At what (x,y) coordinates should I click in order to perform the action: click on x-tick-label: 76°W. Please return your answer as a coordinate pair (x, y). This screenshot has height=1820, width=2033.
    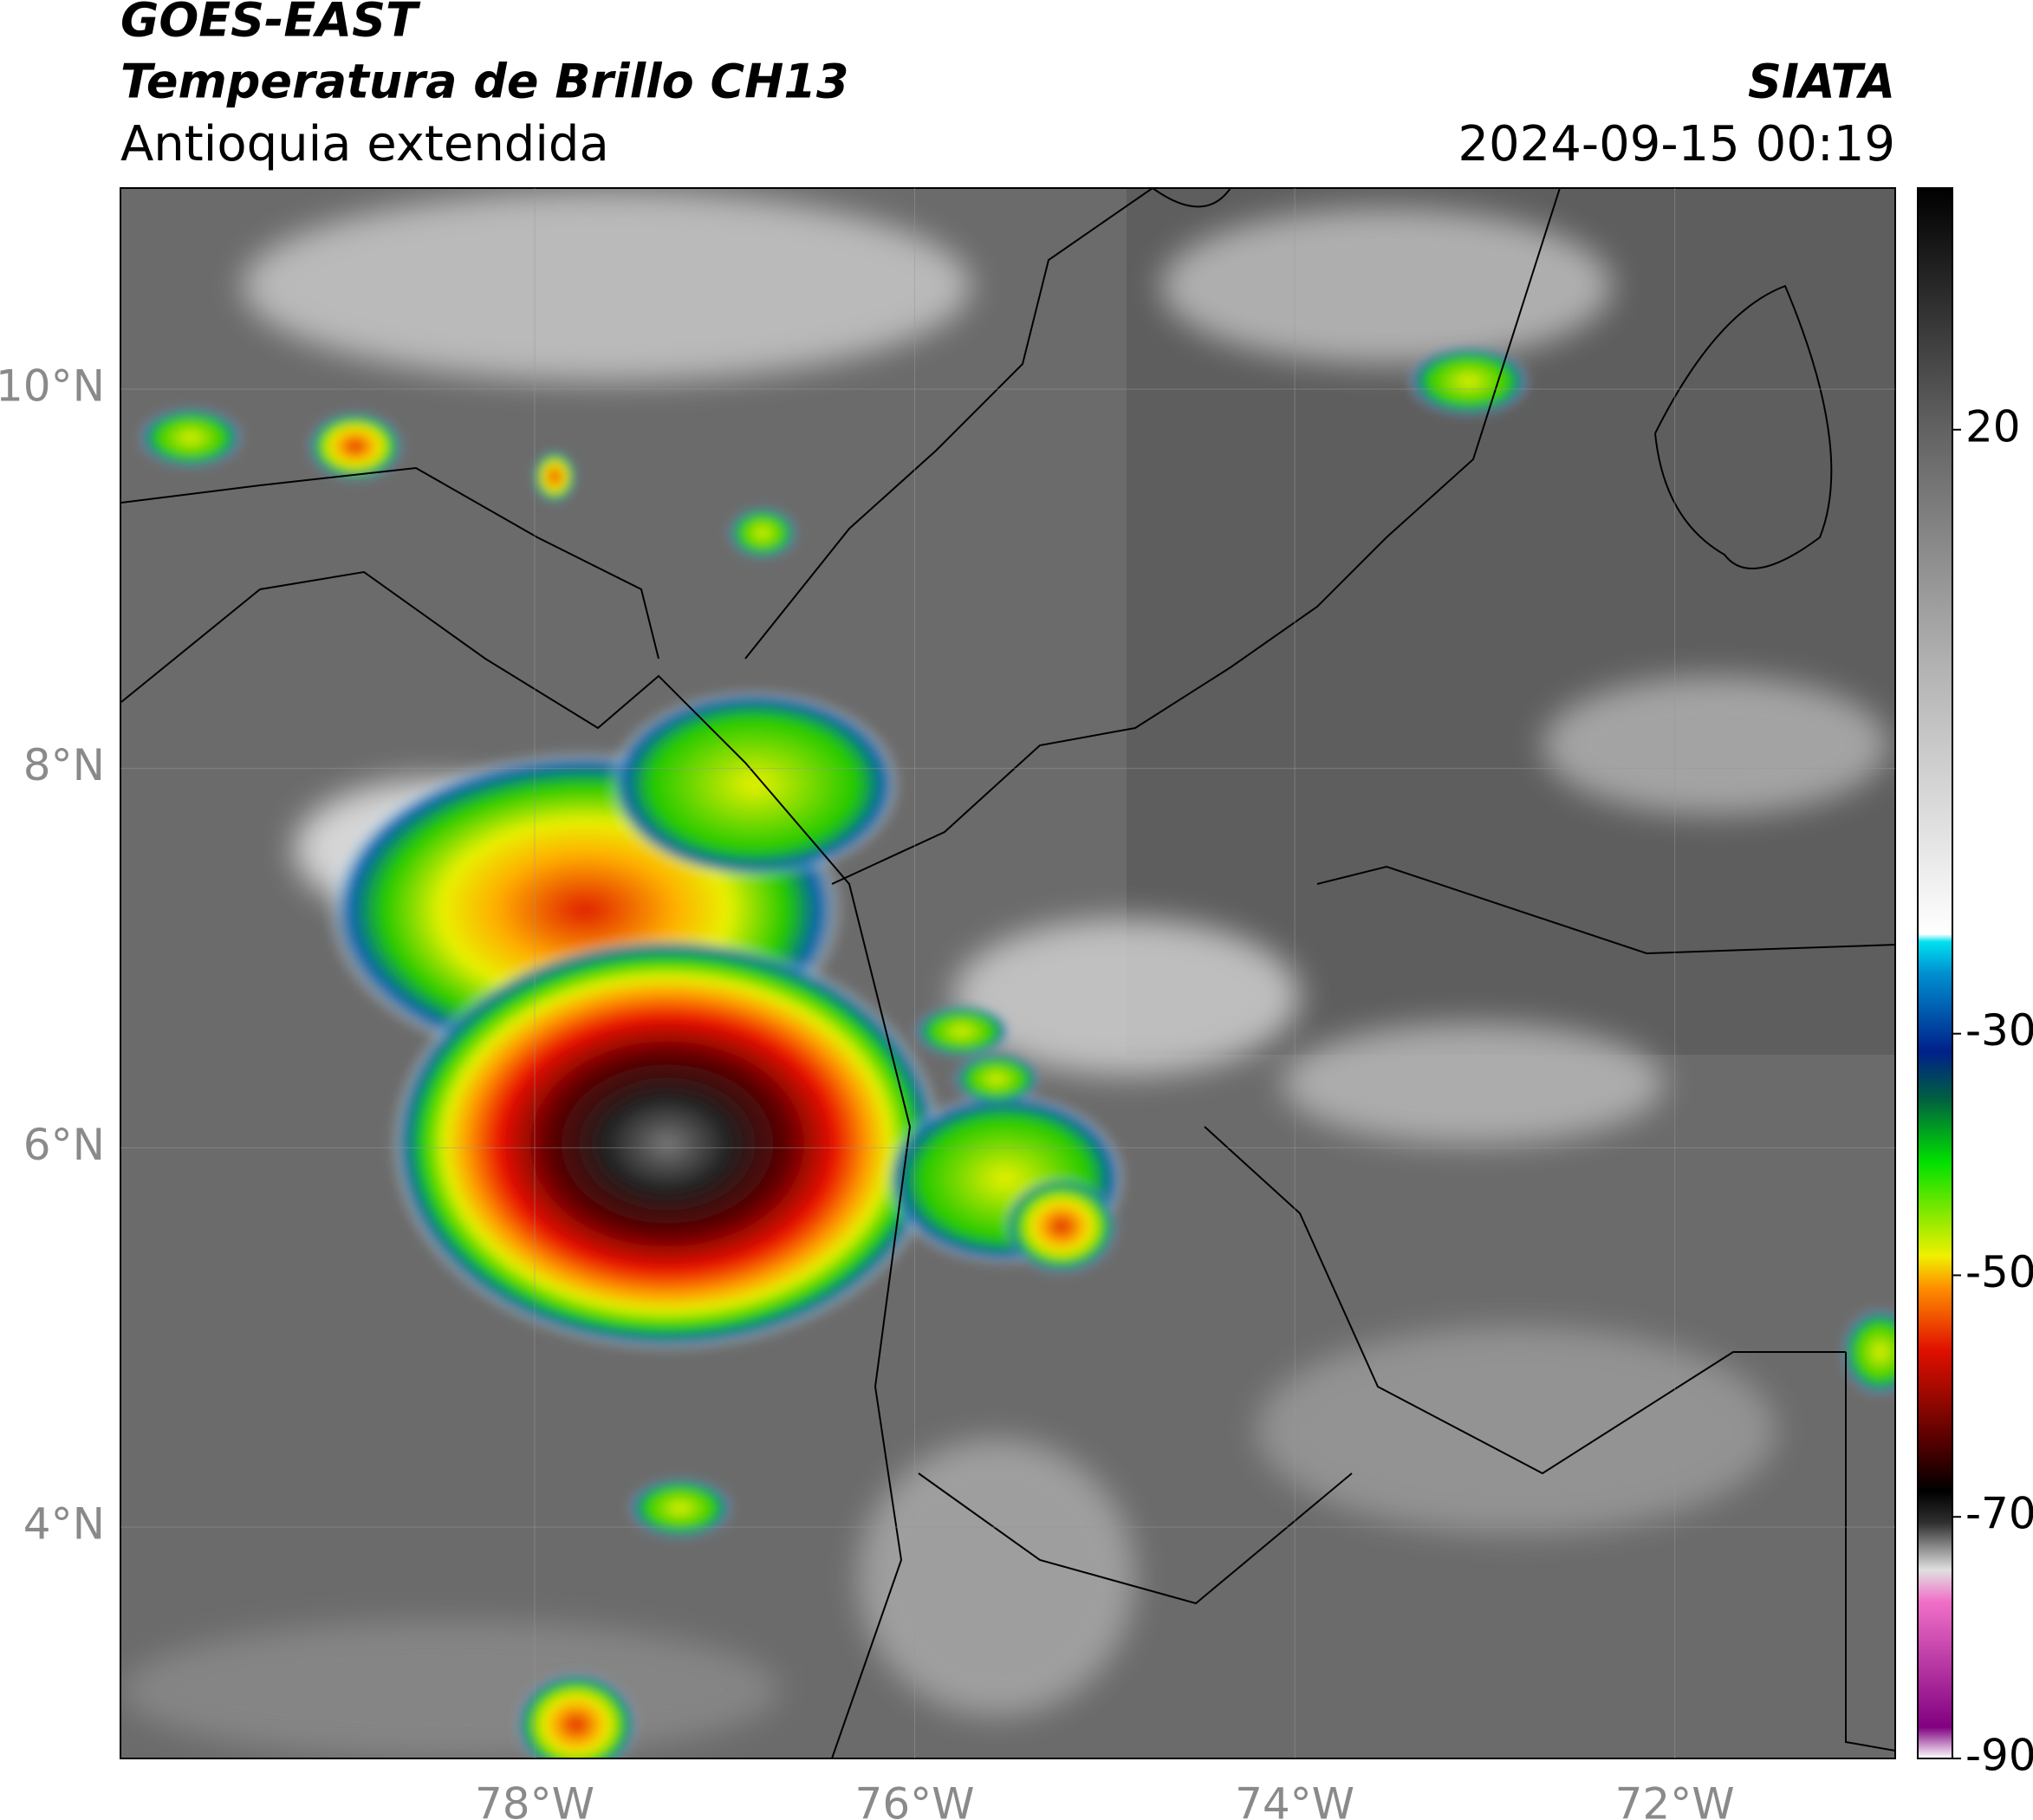
    Looking at the image, I should click on (915, 1799).